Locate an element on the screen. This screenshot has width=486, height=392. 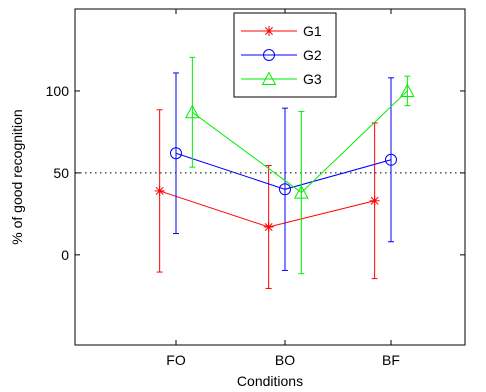
y-axis-title: % of good recognition is located at coordinates (17, 176).